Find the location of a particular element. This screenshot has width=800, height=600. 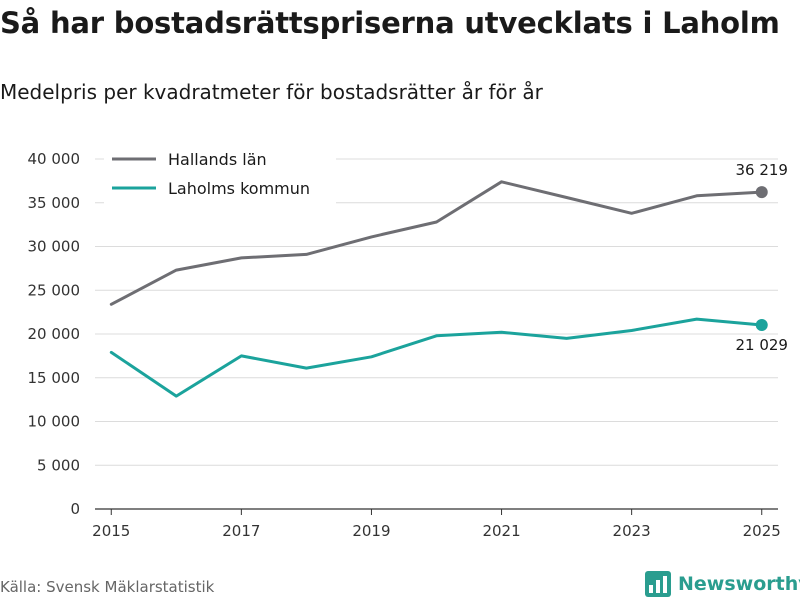

x-tick-label: 2025 is located at coordinates (762, 531).